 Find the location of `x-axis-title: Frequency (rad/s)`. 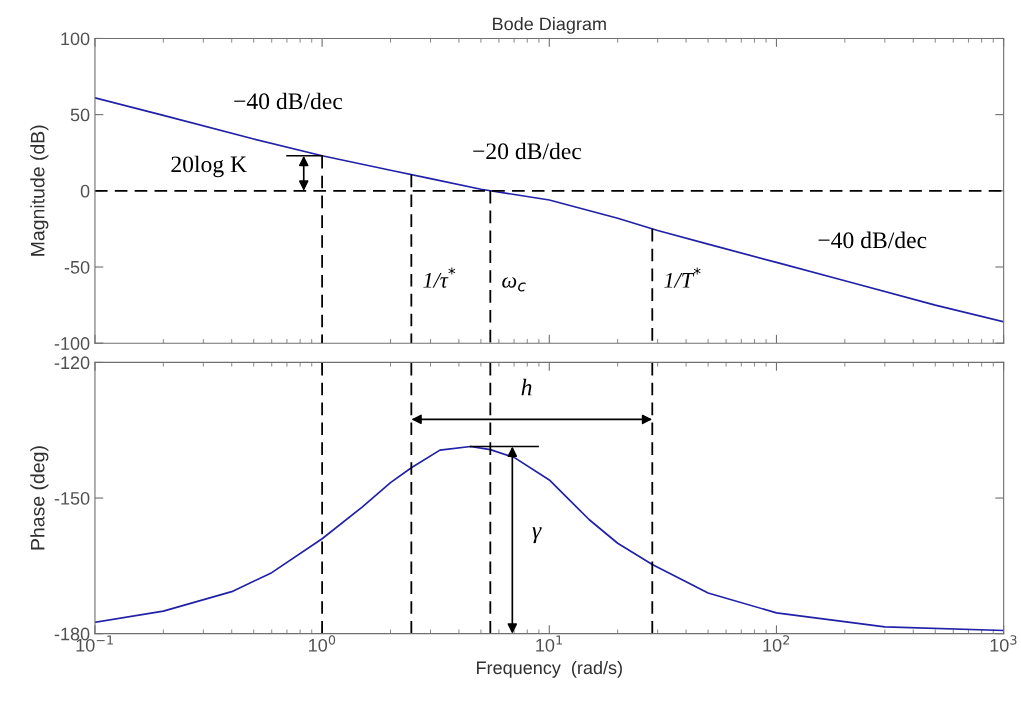

x-axis-title: Frequency (rad/s) is located at coordinates (549, 669).